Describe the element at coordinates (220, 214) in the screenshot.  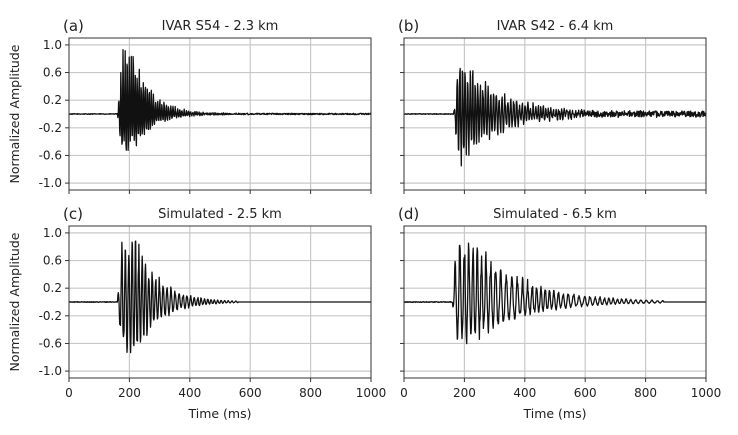
I see `panel-title: Simulated - 2.5 km` at that location.